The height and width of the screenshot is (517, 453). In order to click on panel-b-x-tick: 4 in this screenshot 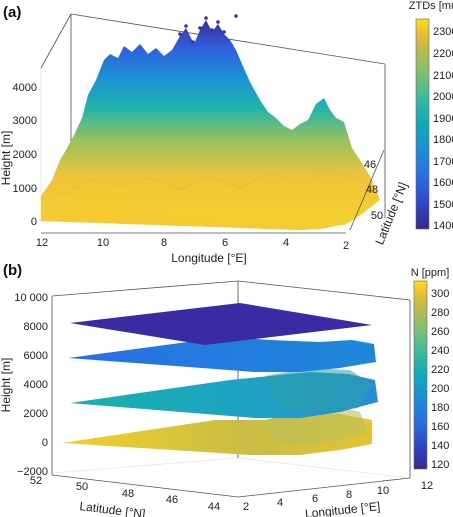, I will do `click(280, 503)`.